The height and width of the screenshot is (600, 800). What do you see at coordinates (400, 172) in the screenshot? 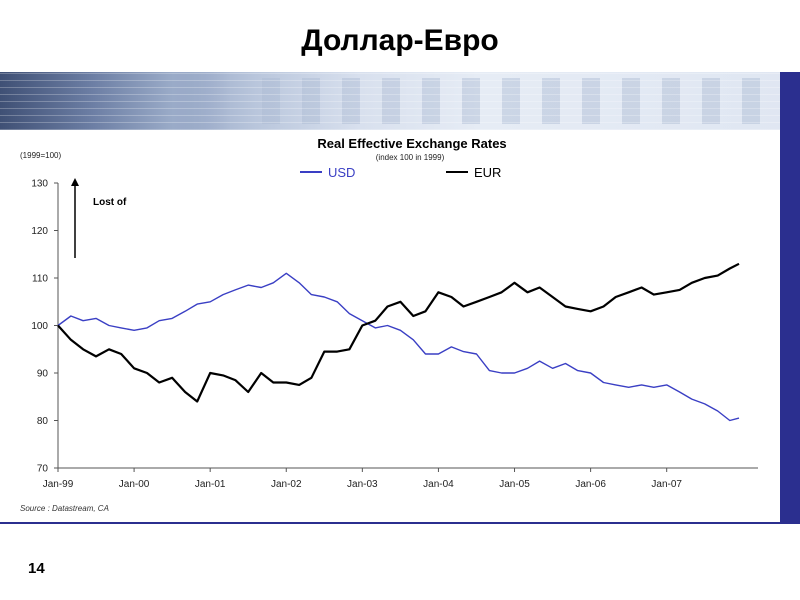
I see `chart-legend: USD EUR` at bounding box center [400, 172].